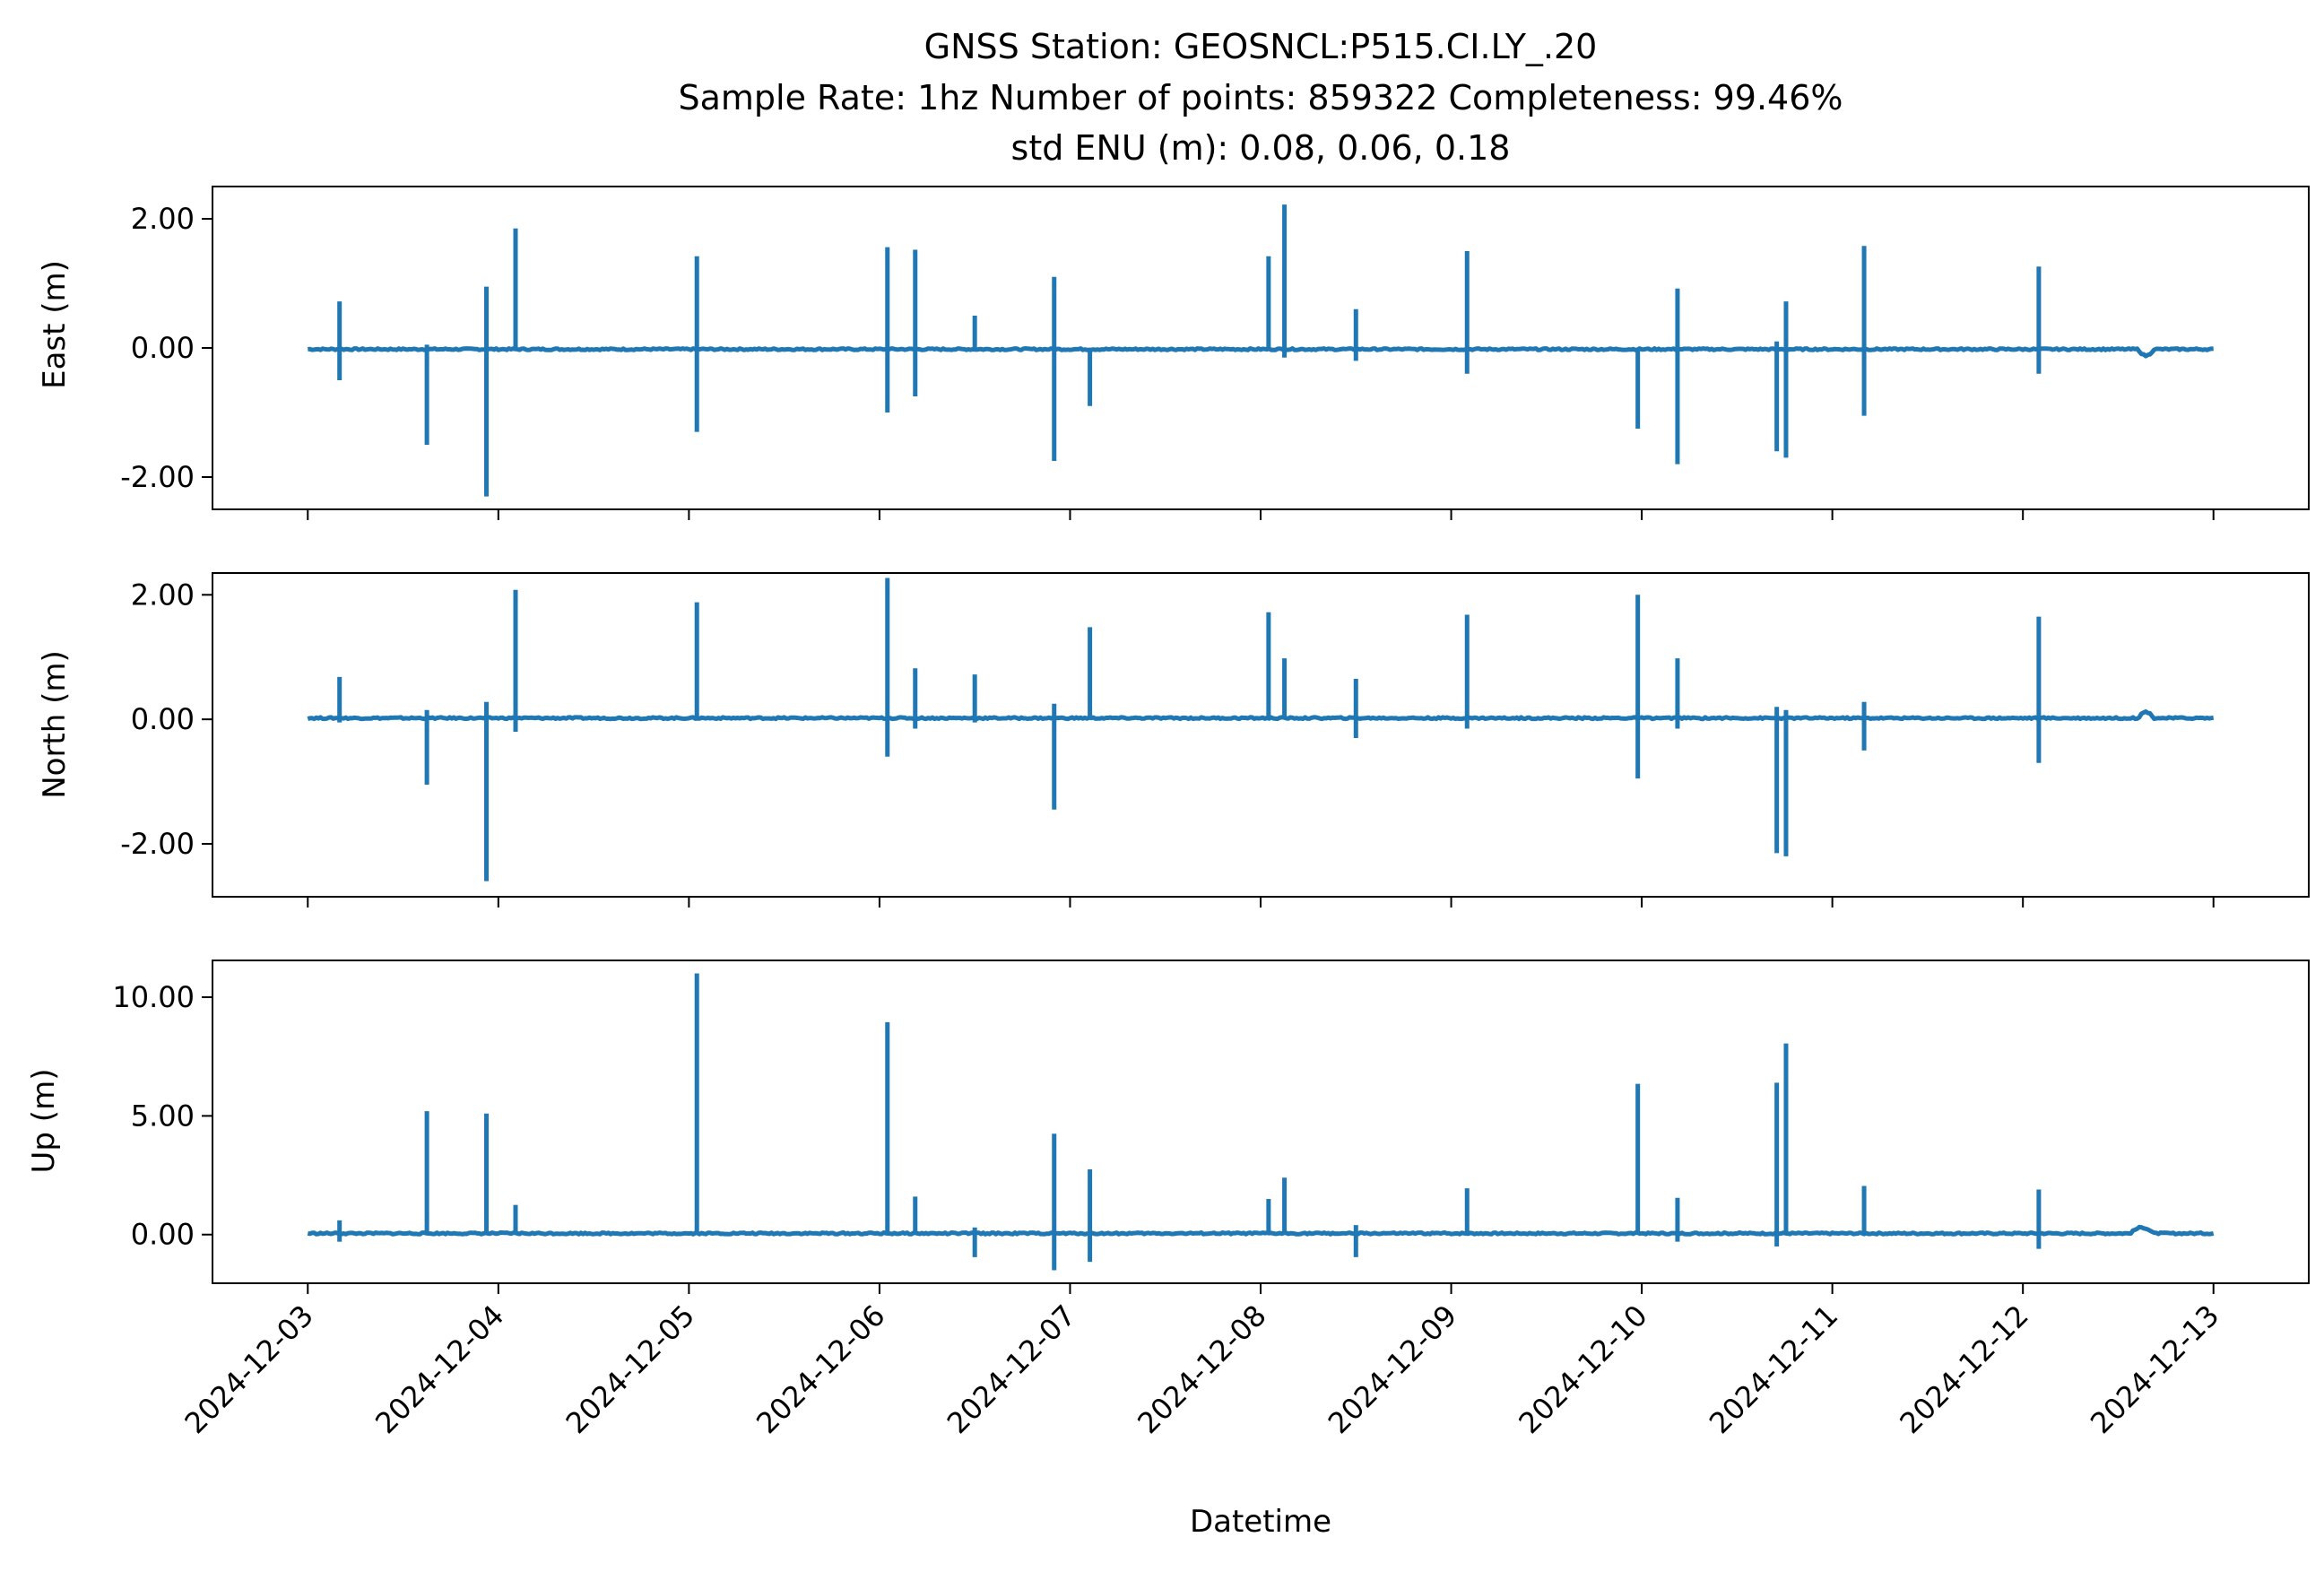 Image resolution: width=2324 pixels, height=1572 pixels. What do you see at coordinates (163, 719) in the screenshot?
I see `north-ytick-label-2: 0.00` at bounding box center [163, 719].